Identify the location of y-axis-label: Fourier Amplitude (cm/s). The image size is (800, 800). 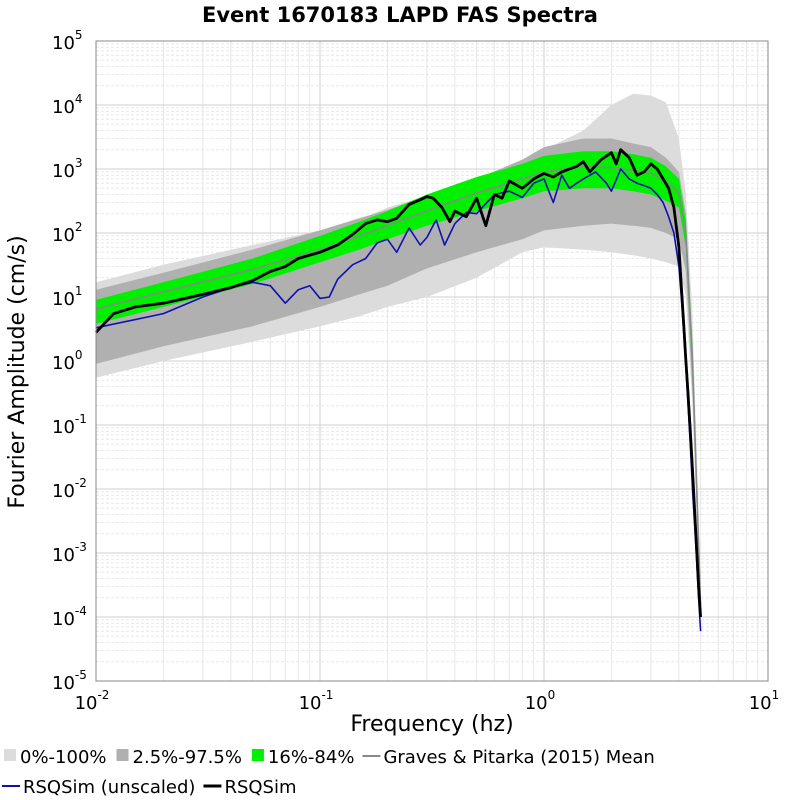
(17, 371).